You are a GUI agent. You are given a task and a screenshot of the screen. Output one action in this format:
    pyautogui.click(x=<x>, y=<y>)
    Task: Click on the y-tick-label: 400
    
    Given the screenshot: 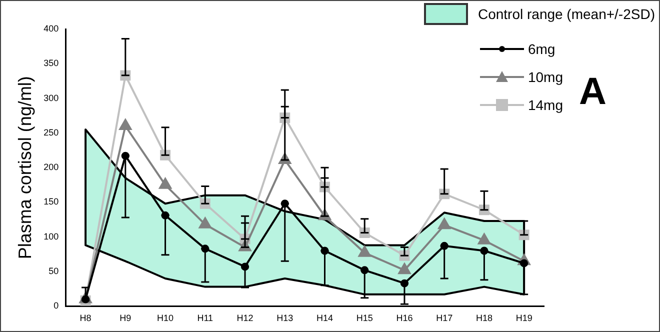 What is the action you would take?
    pyautogui.click(x=51, y=28)
    